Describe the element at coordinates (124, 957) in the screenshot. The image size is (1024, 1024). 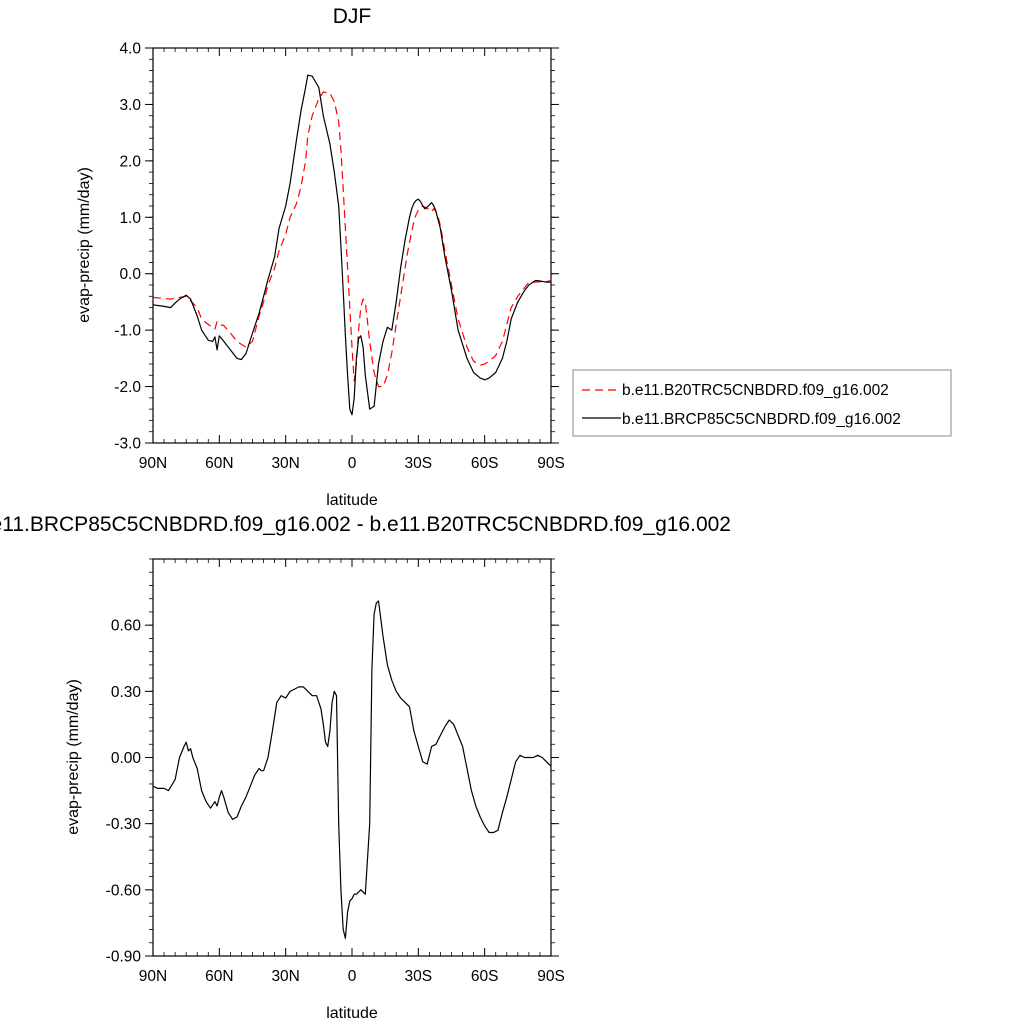
I see `y-tick-label: -0.90` at that location.